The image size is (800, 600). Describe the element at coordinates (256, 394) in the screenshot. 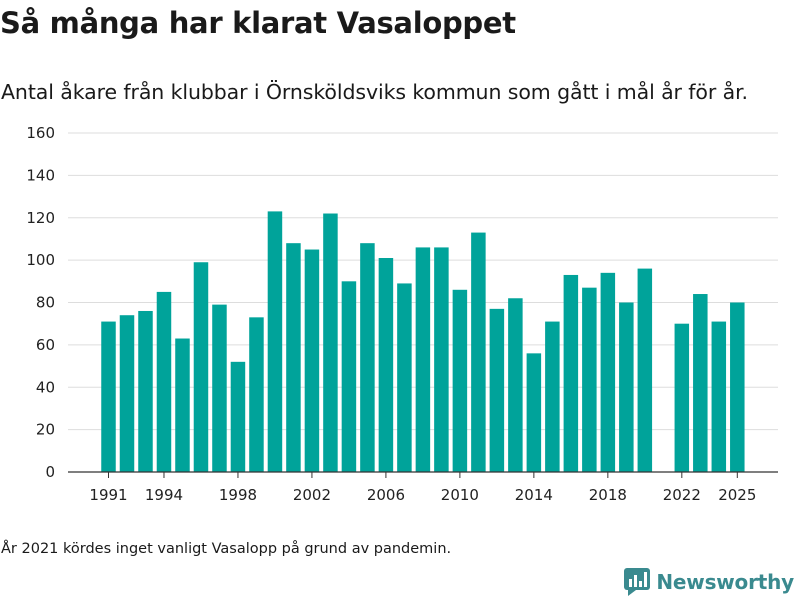

I see `bar-1999` at that location.